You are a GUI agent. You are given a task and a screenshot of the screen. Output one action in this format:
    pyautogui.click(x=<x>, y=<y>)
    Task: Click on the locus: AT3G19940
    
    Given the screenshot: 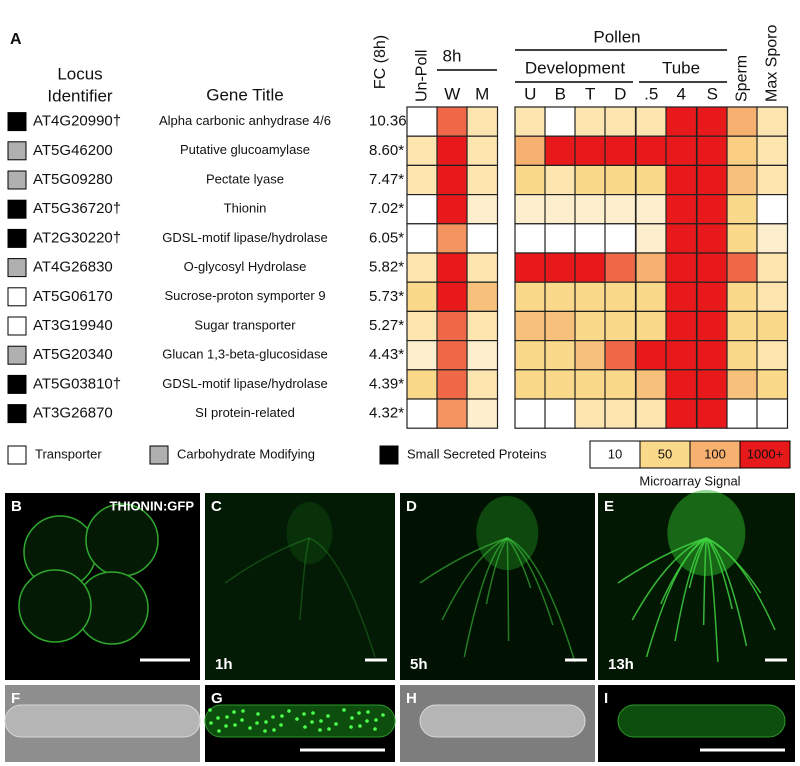 What is the action you would take?
    pyautogui.click(x=73, y=325)
    